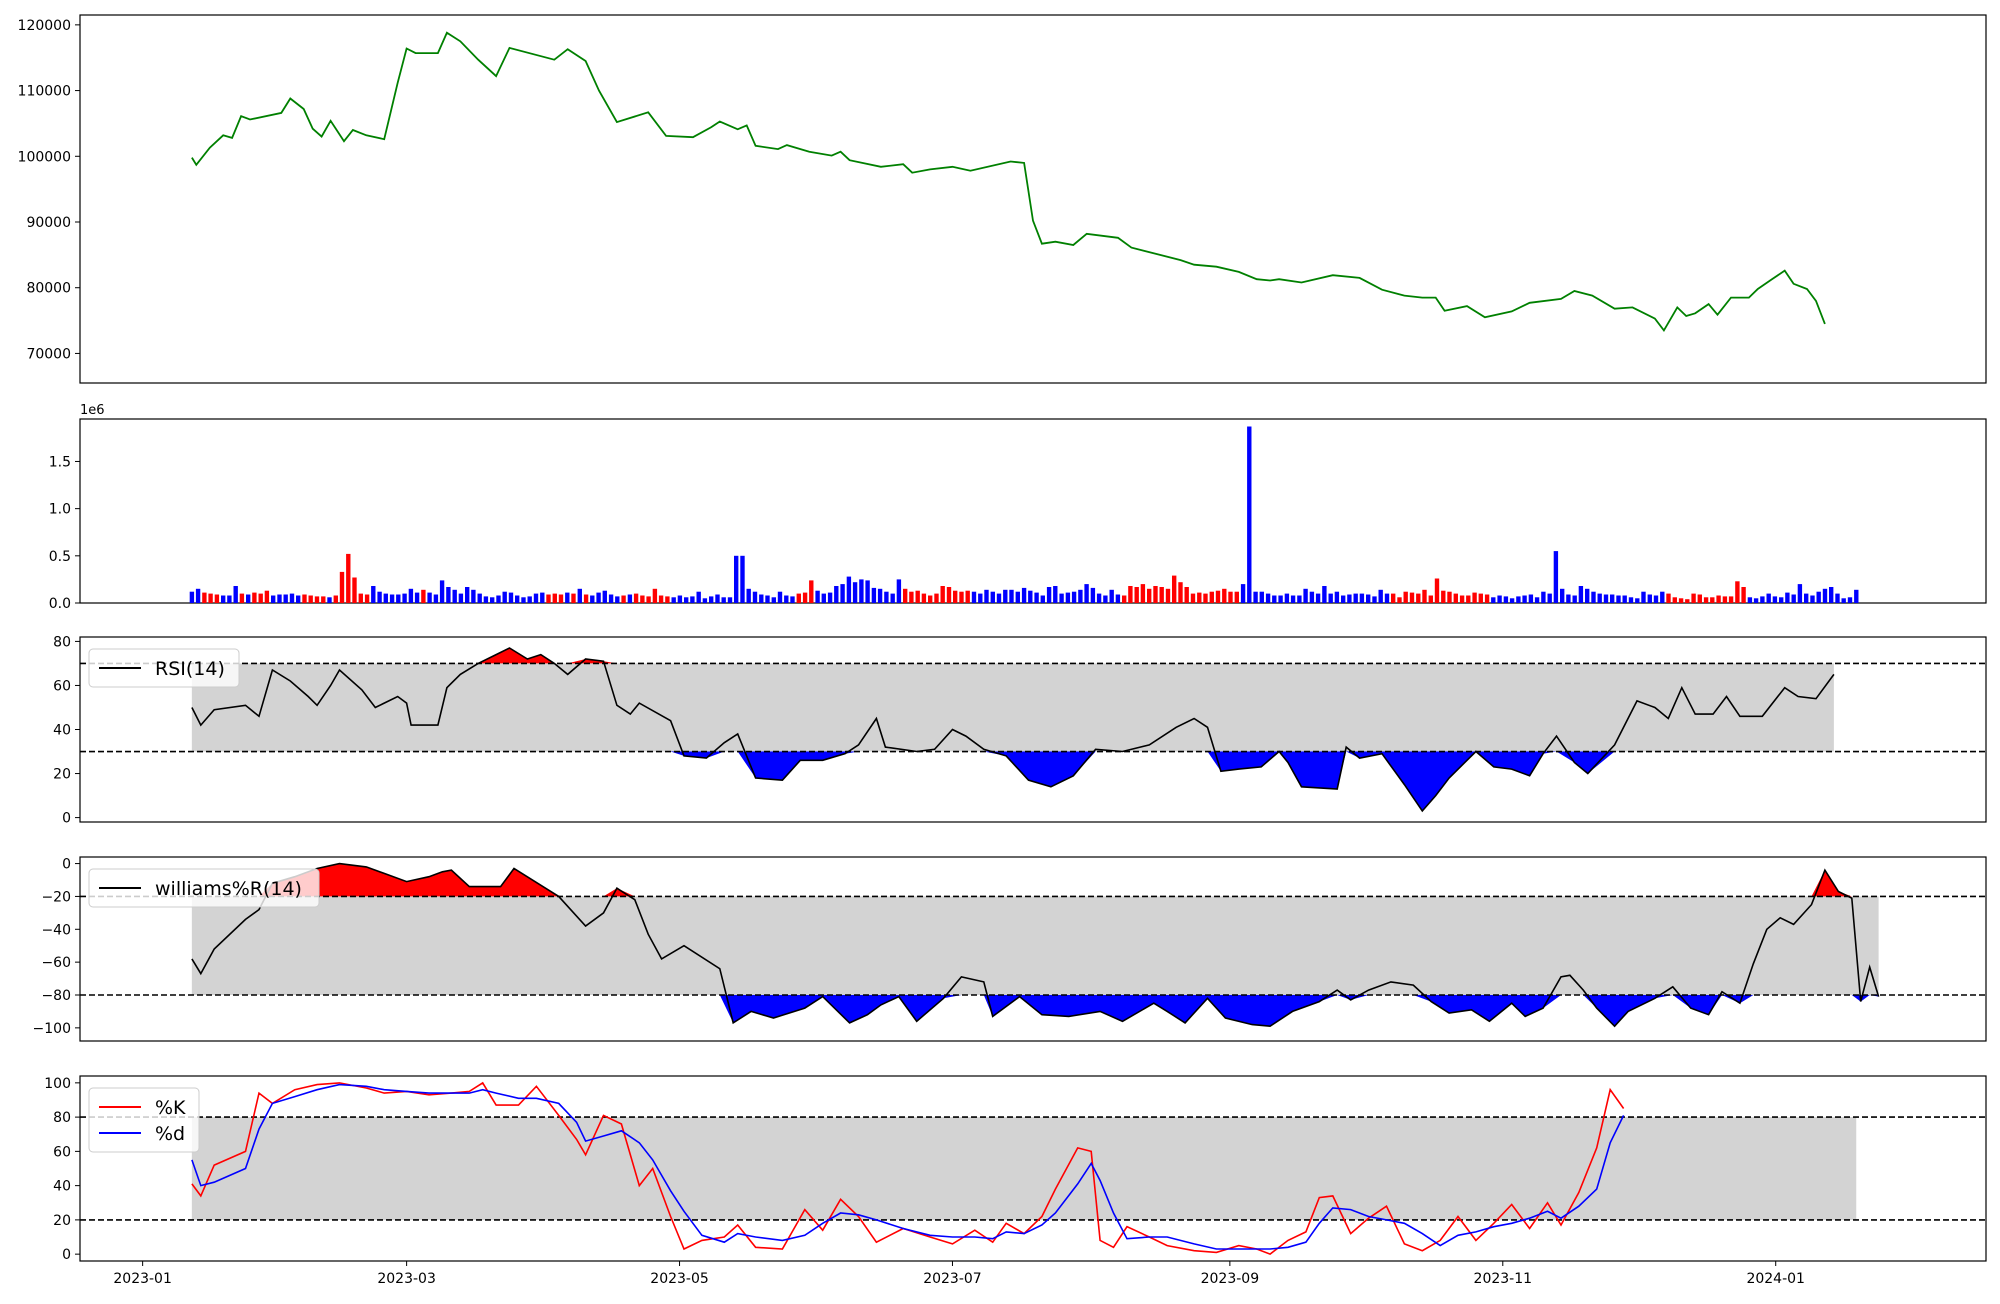  Describe the element at coordinates (170, 1134) in the screenshot. I see `stochastic-legend-label-d: %d` at that location.